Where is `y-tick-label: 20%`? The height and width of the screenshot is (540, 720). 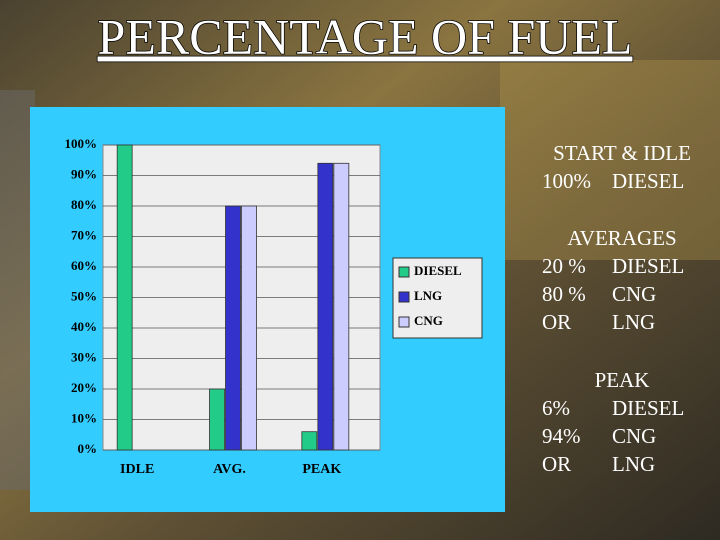
y-tick-label: 20% is located at coordinates (84, 387).